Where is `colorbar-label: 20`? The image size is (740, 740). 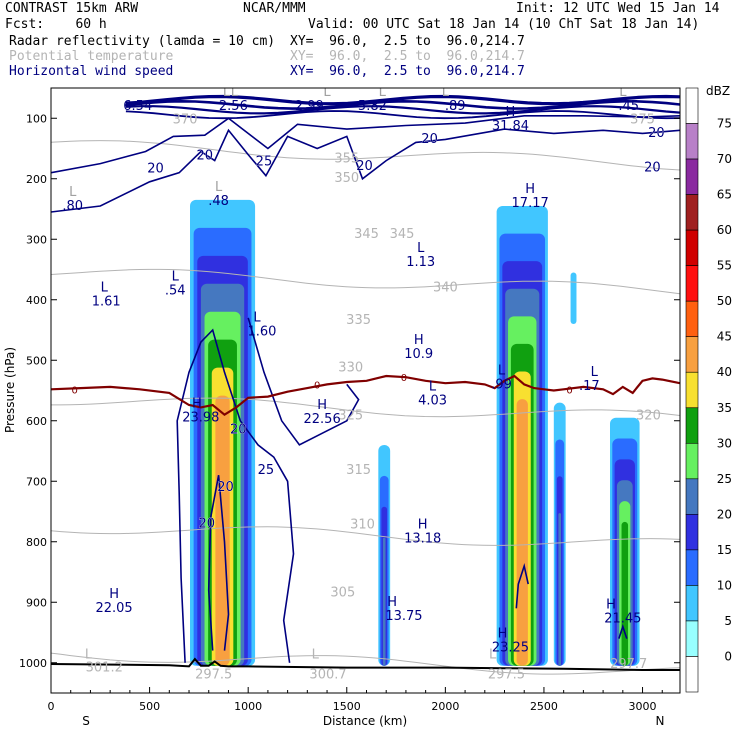
colorbar-label: 20 is located at coordinates (724, 514).